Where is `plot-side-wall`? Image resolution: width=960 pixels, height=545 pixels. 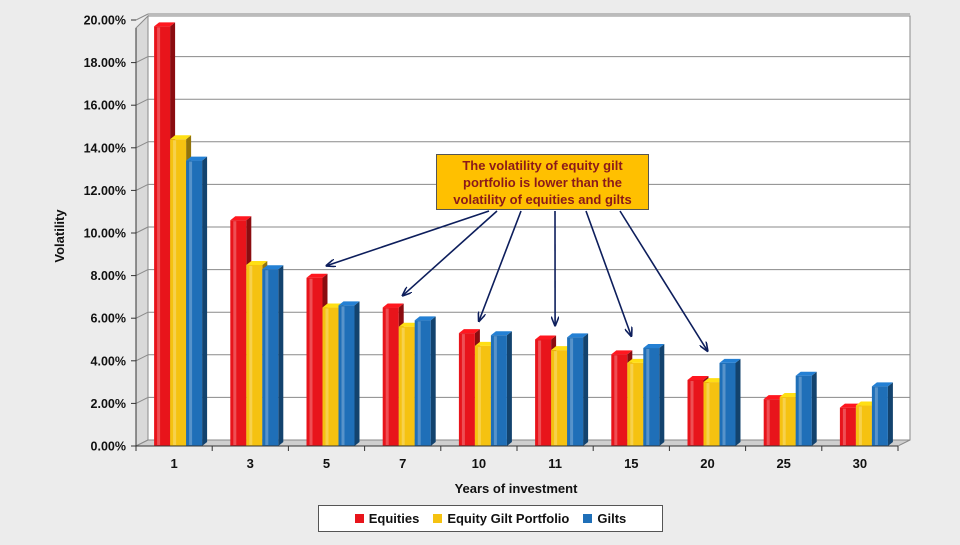
plot-side-wall is located at coordinates (142, 231).